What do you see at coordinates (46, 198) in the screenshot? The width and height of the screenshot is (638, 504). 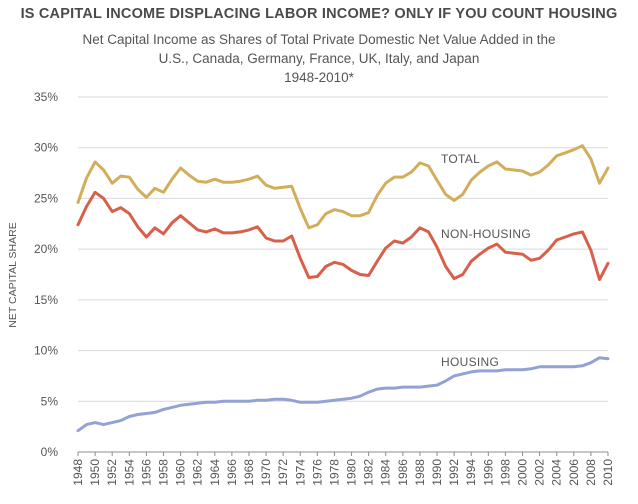 I see `y-tick-label: 25%` at bounding box center [46, 198].